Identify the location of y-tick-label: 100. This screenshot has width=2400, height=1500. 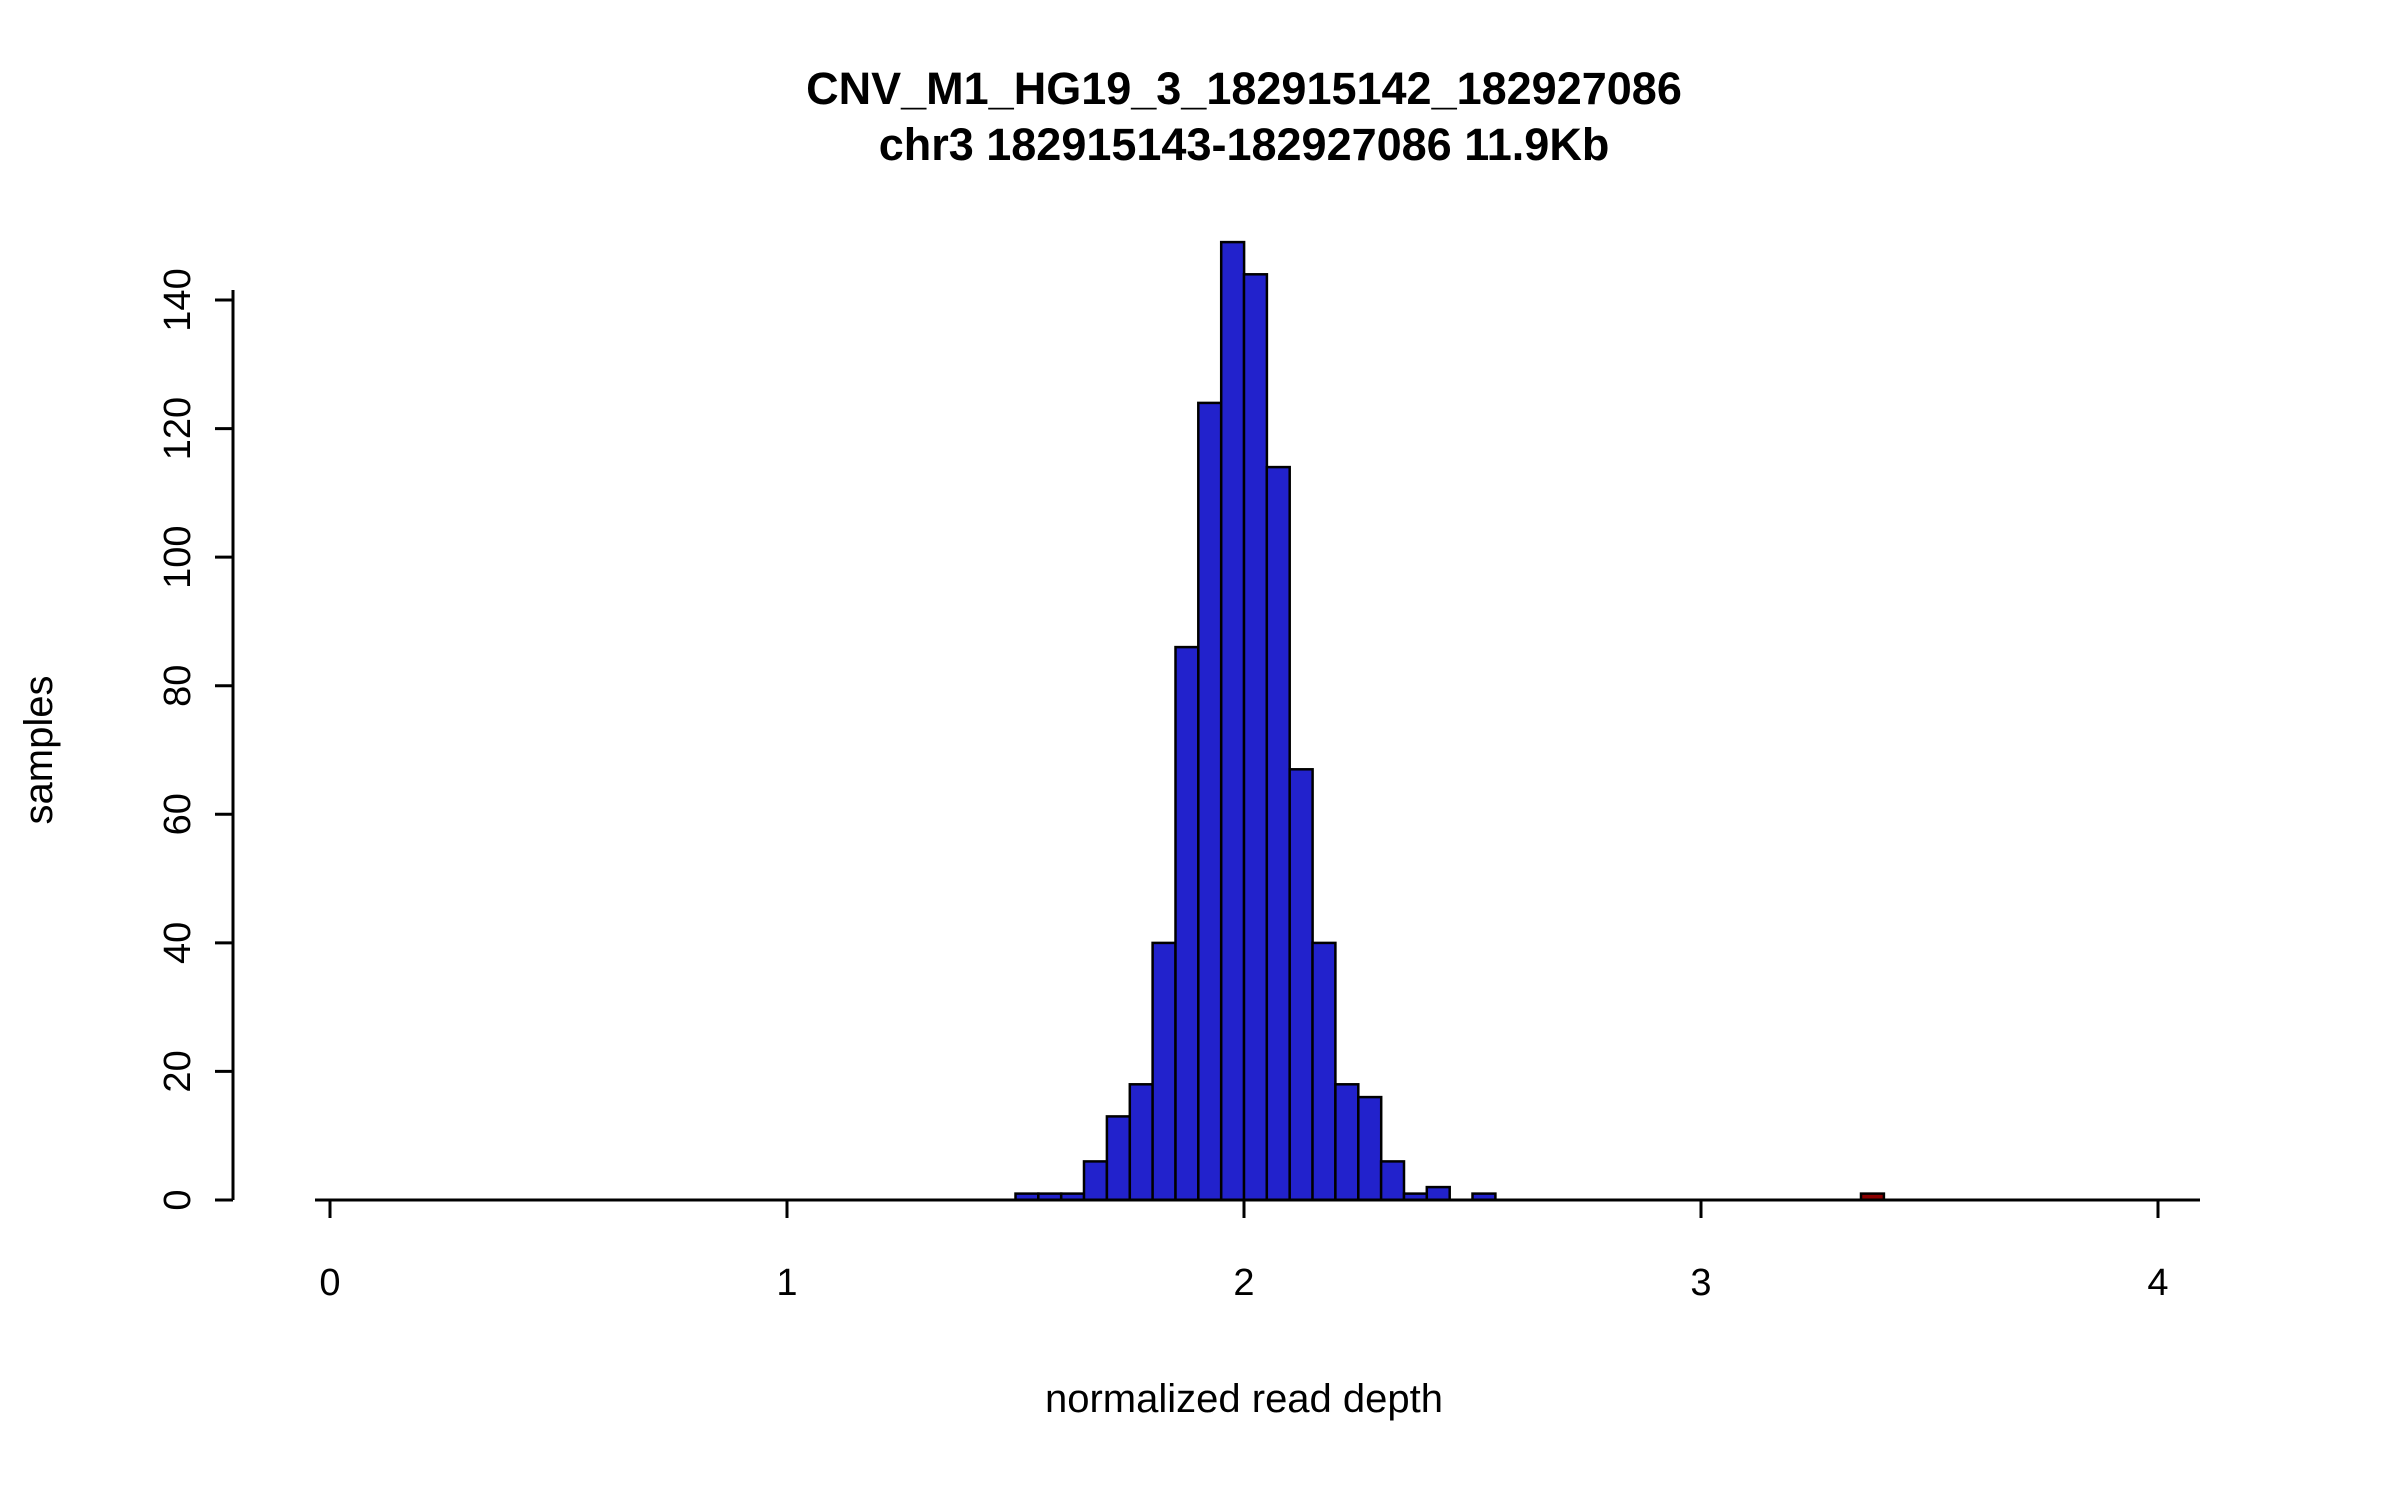
(178, 556).